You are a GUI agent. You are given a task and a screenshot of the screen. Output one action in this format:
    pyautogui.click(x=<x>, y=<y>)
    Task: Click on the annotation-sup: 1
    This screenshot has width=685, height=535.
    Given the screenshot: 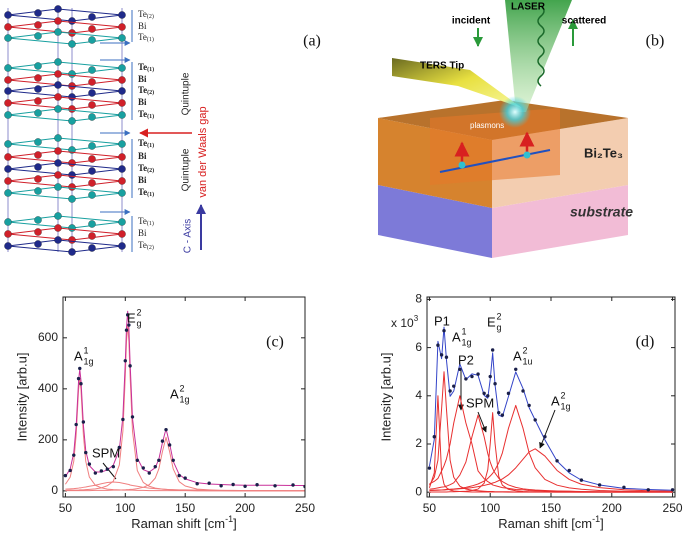 What is the action you would take?
    pyautogui.click(x=464, y=331)
    